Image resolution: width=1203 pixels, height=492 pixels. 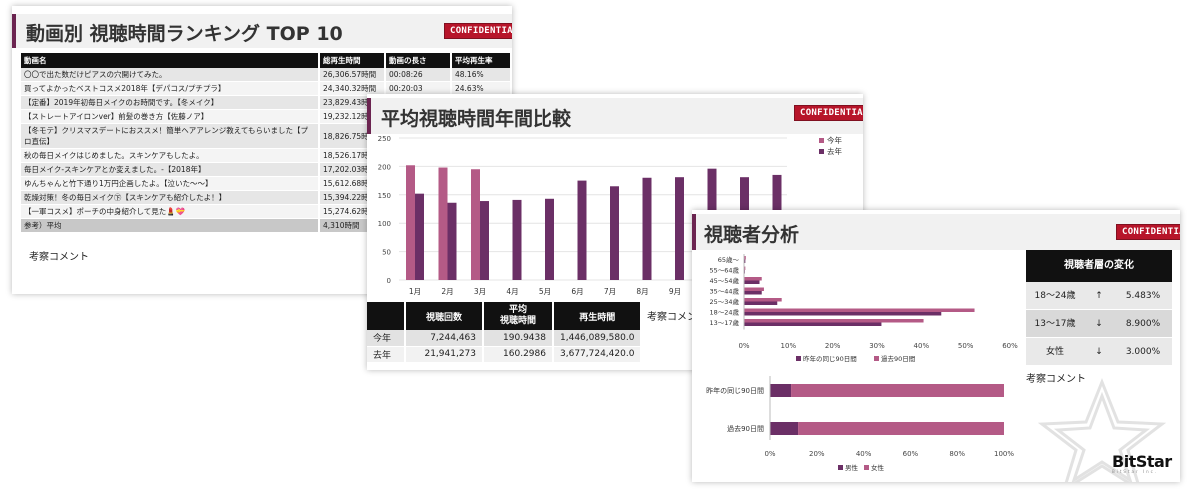 I want to click on table-cell: 21,941,273, so click(x=444, y=354).